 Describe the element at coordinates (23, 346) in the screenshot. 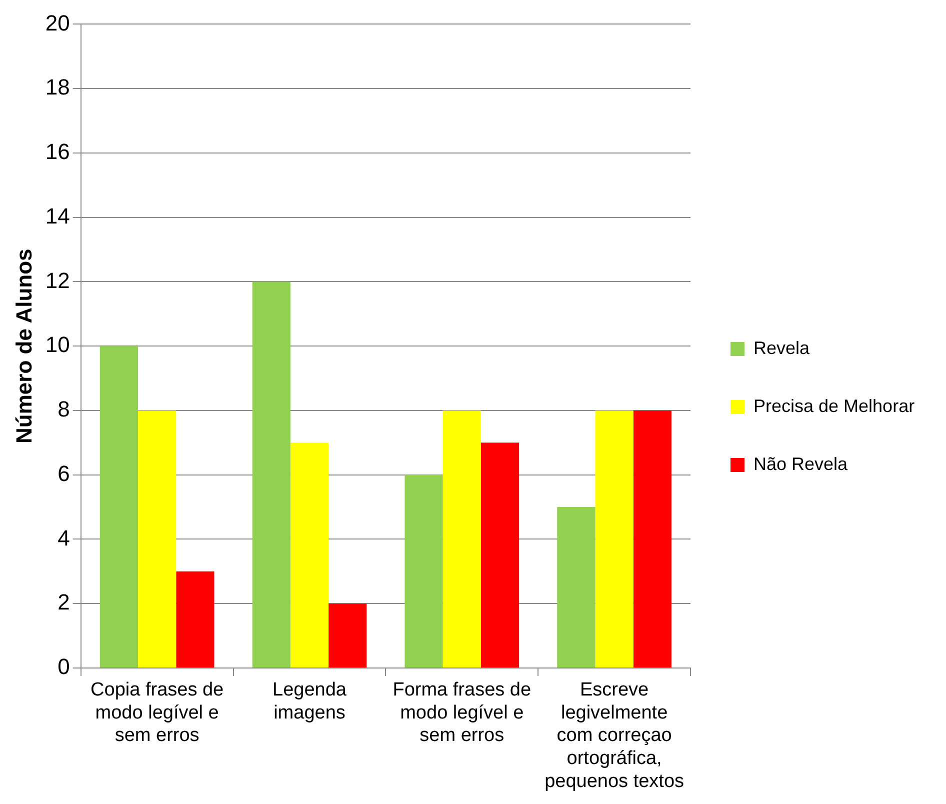

I see `y-axis-title: Número de Alunos` at that location.